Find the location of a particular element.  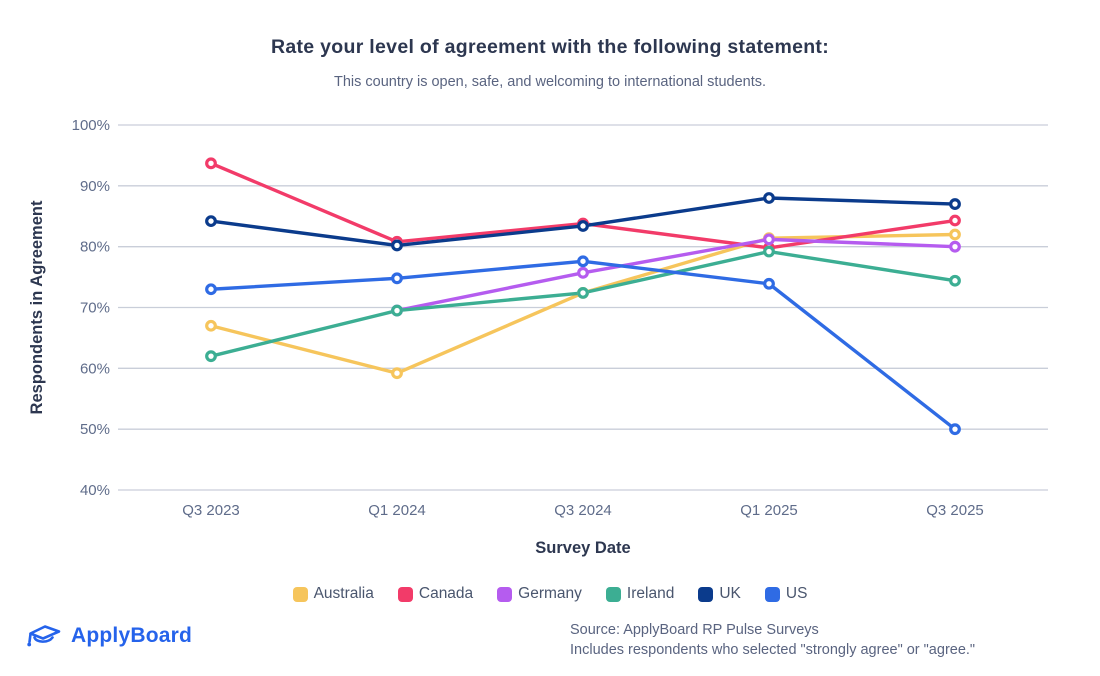

x-tick-q3-2025: Q3 2025 is located at coordinates (955, 510).